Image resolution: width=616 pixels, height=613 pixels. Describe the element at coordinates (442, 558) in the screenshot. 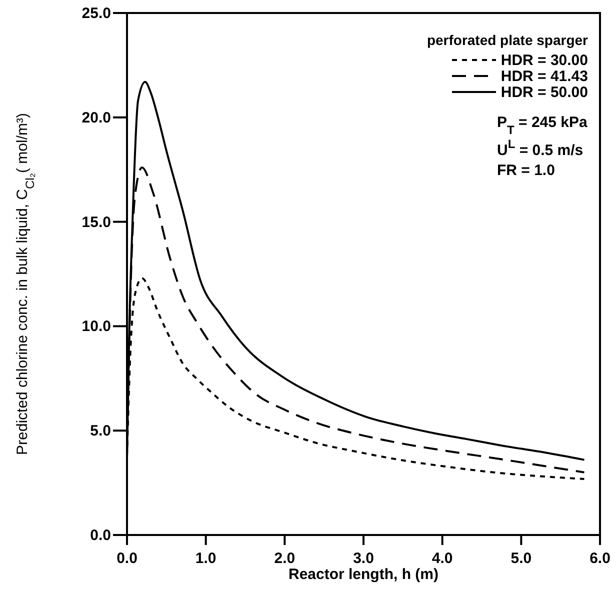

I see `x-tick-label: 4.0` at that location.